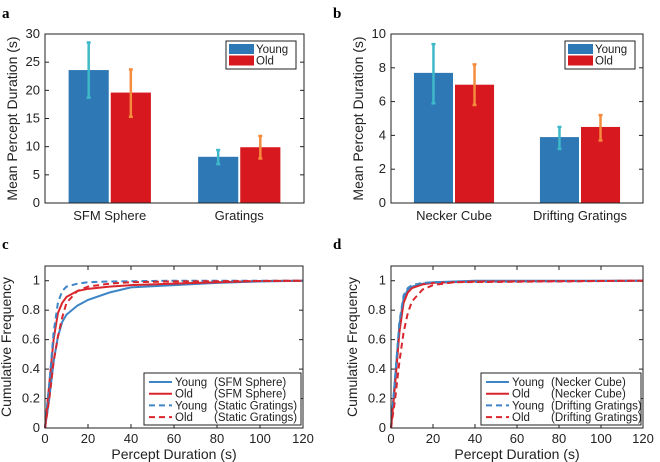 This screenshot has height=462, width=660. Describe the element at coordinates (382, 168) in the screenshot. I see `y-tick-label: 2` at that location.